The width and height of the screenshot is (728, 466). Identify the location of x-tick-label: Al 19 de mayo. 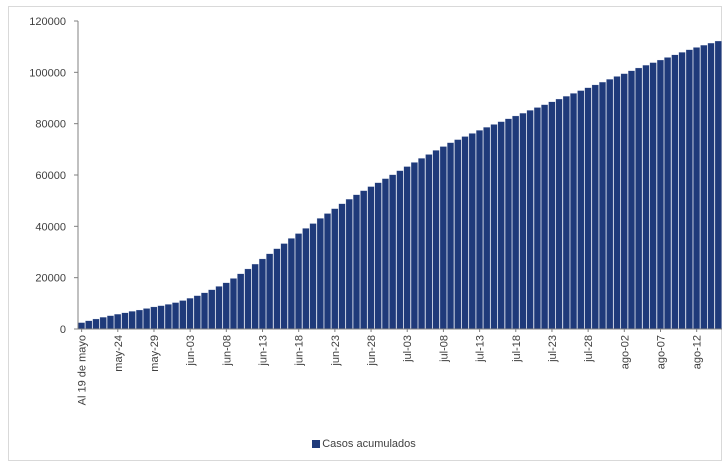
(83, 370).